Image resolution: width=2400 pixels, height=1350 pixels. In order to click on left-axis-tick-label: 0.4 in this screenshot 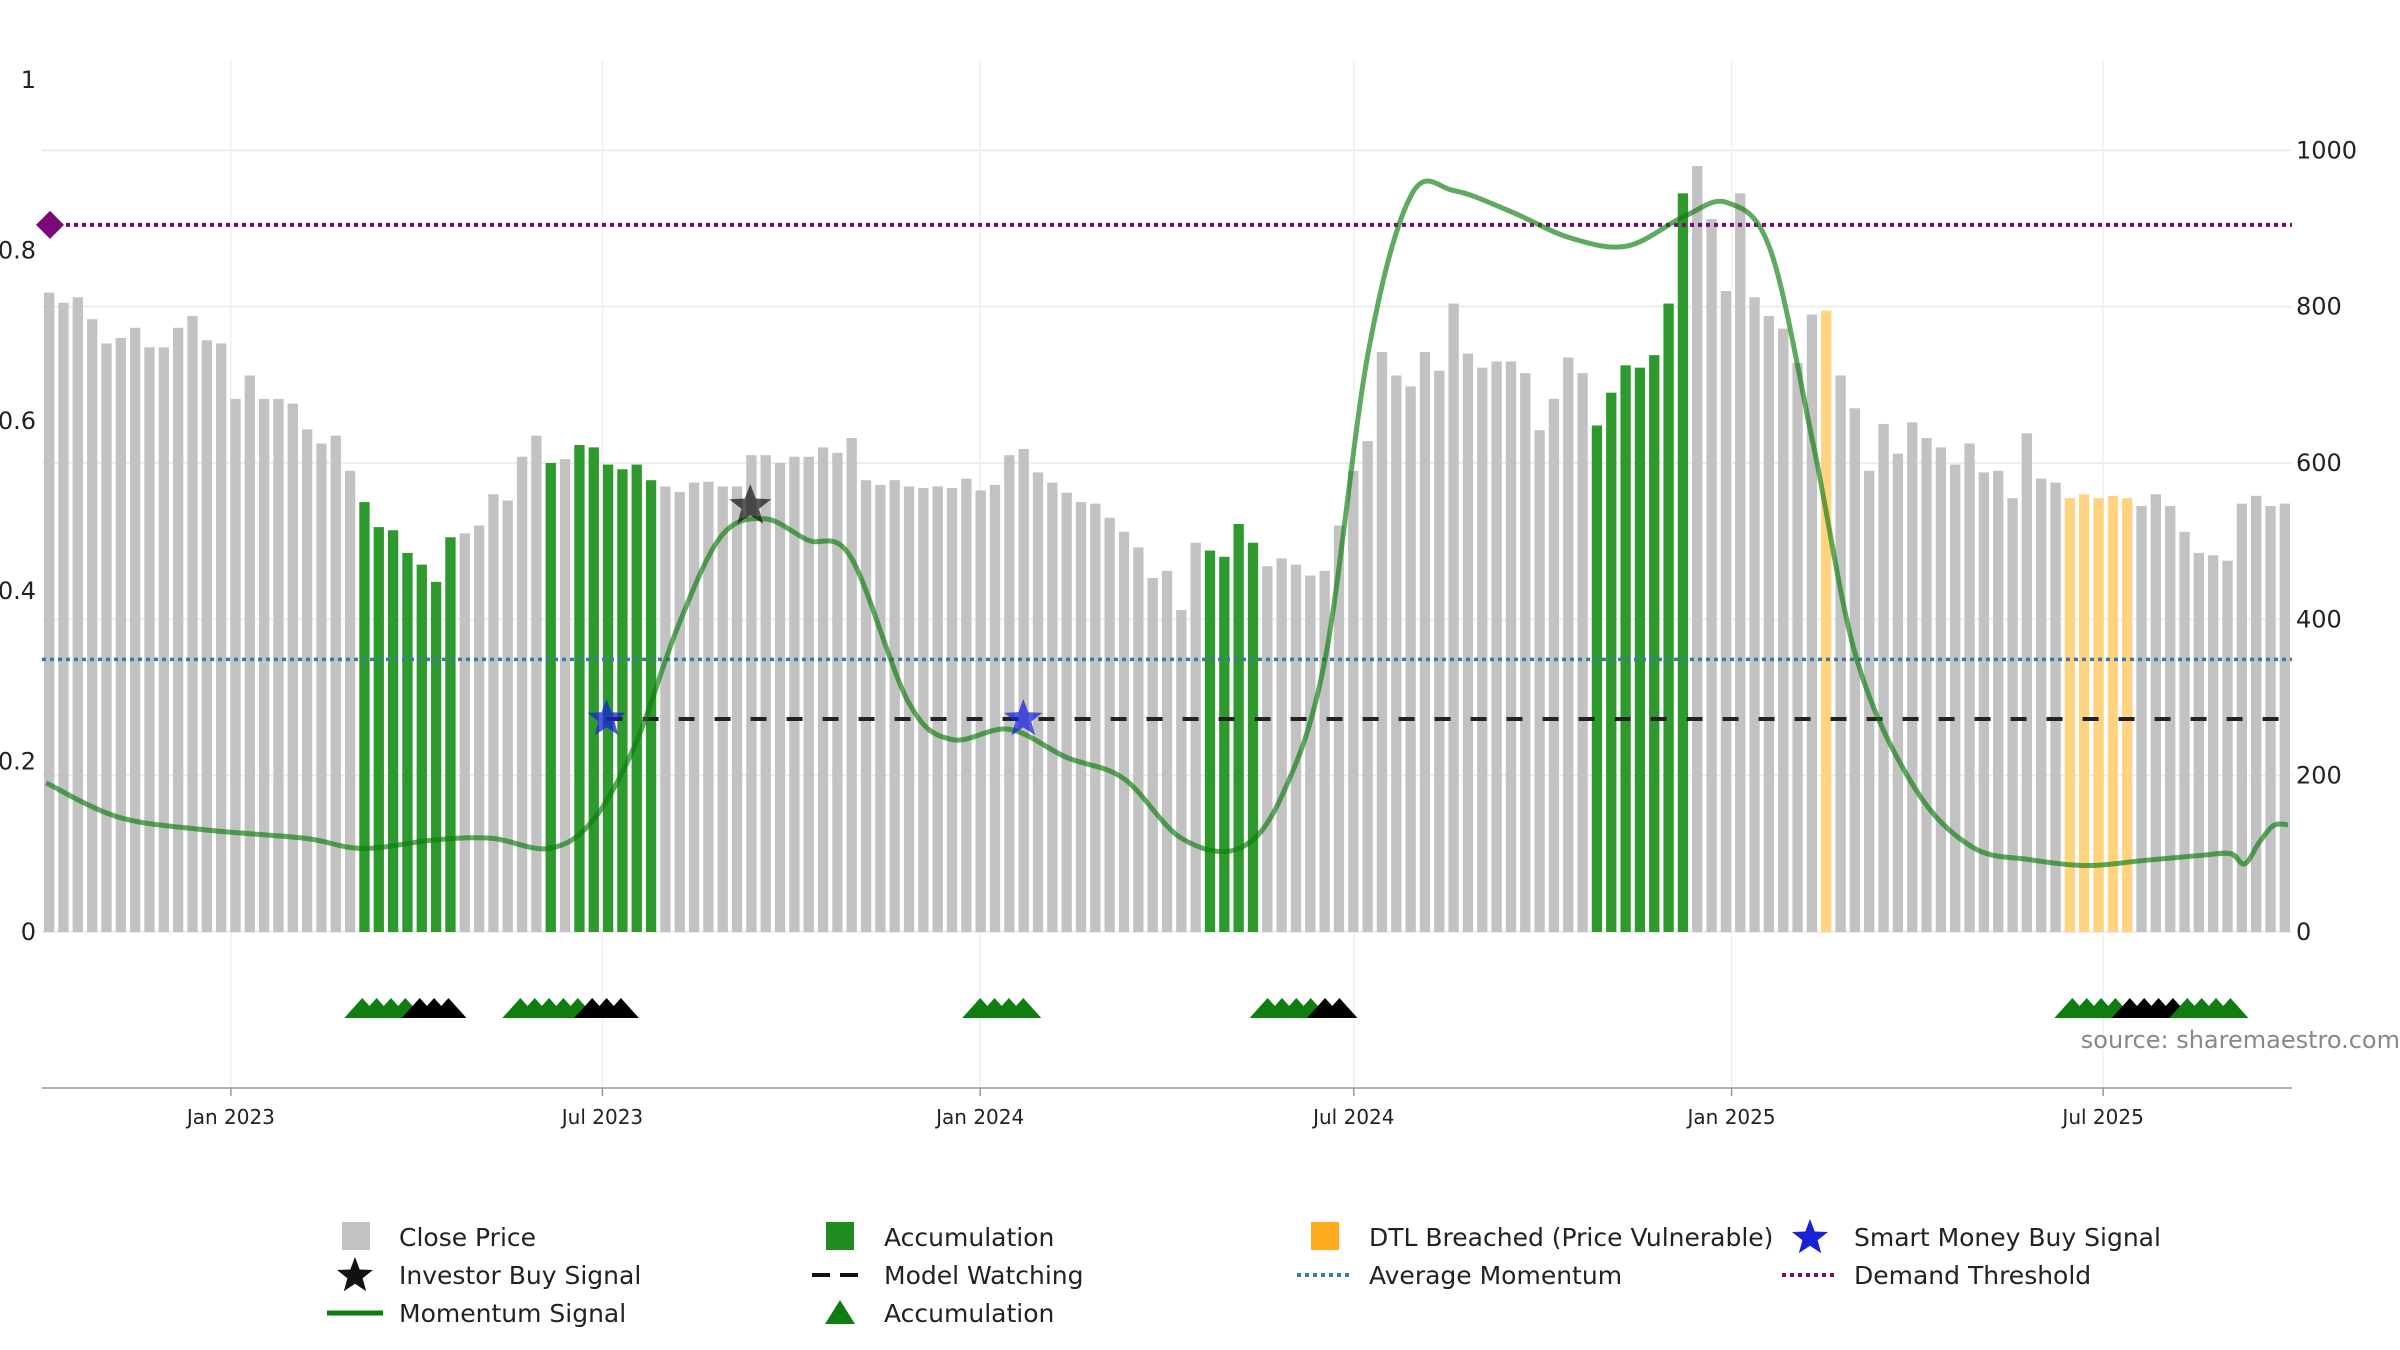, I will do `click(18, 591)`.